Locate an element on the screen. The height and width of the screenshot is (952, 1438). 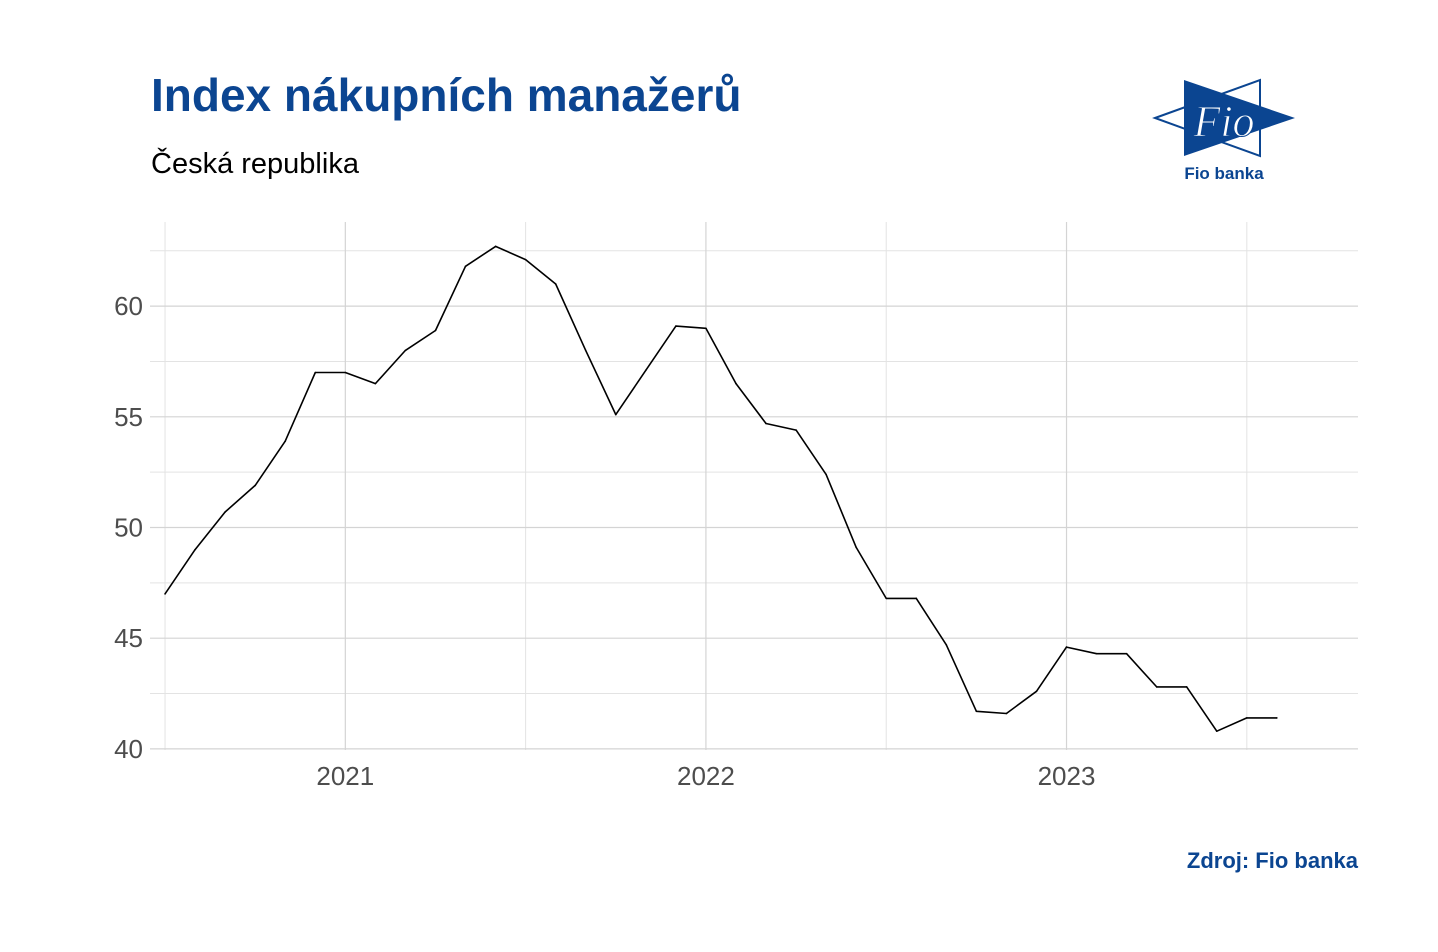
fio-logo-blue-triangle is located at coordinates (1239, 118).